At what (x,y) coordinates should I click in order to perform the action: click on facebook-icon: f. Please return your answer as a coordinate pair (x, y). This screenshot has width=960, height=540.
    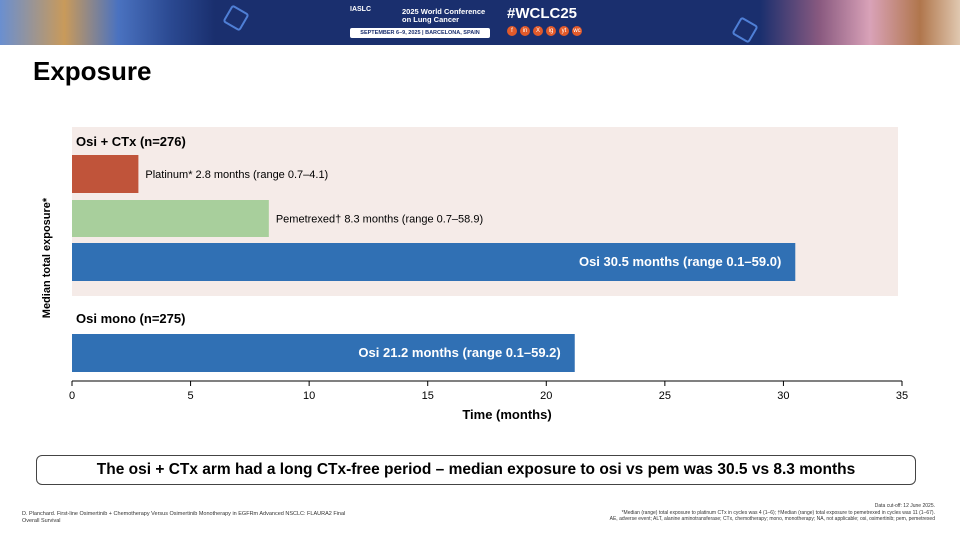
    Looking at the image, I should click on (512, 31).